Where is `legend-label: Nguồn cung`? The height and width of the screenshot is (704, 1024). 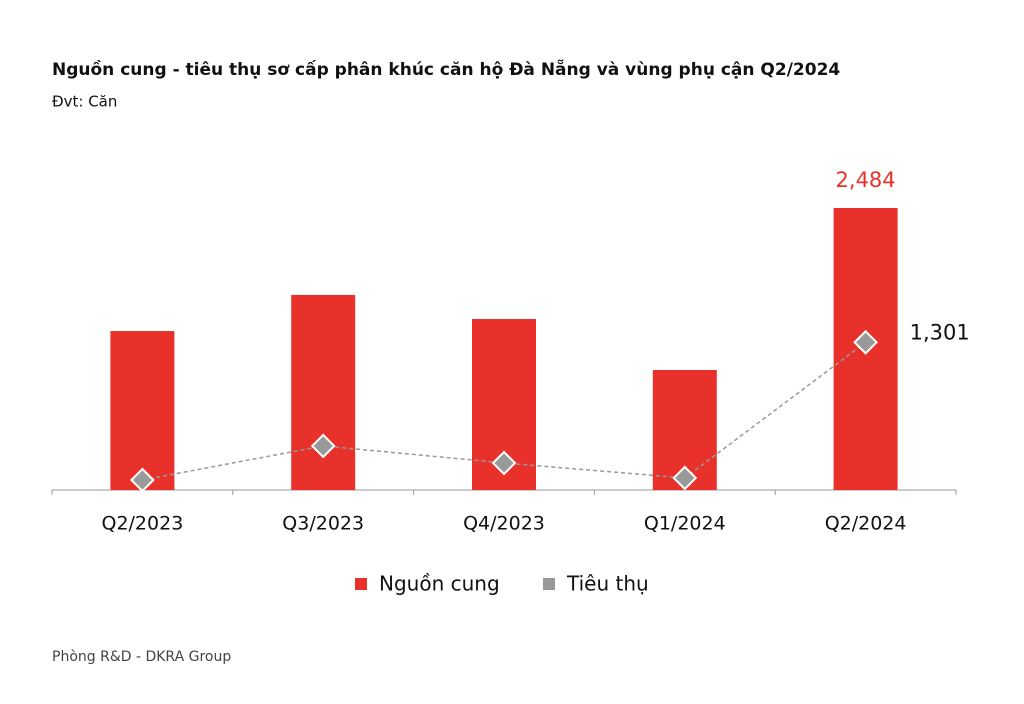 legend-label: Nguồn cung is located at coordinates (439, 584).